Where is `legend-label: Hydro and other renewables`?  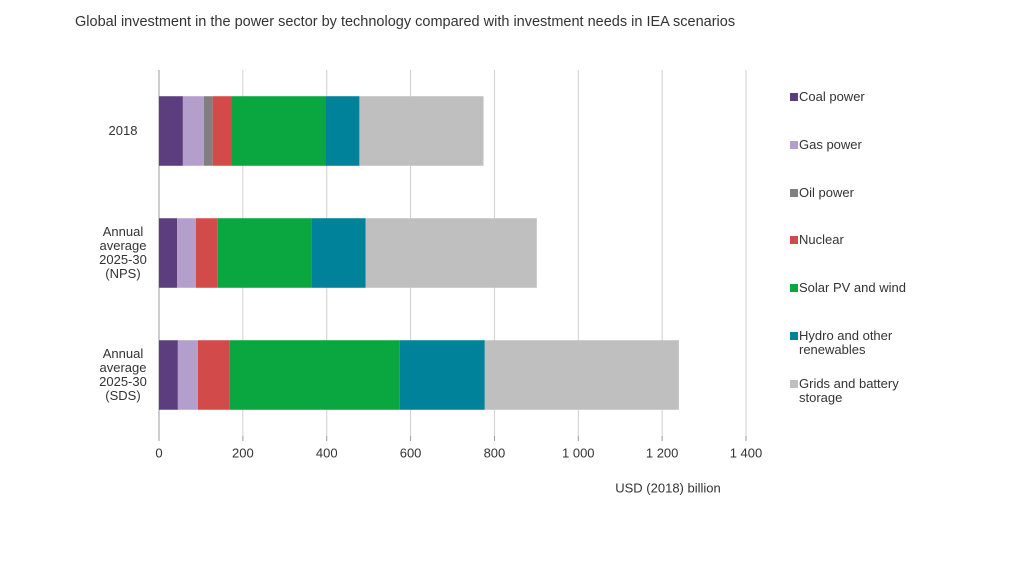
legend-label: Hydro and other renewables is located at coordinates (846, 342).